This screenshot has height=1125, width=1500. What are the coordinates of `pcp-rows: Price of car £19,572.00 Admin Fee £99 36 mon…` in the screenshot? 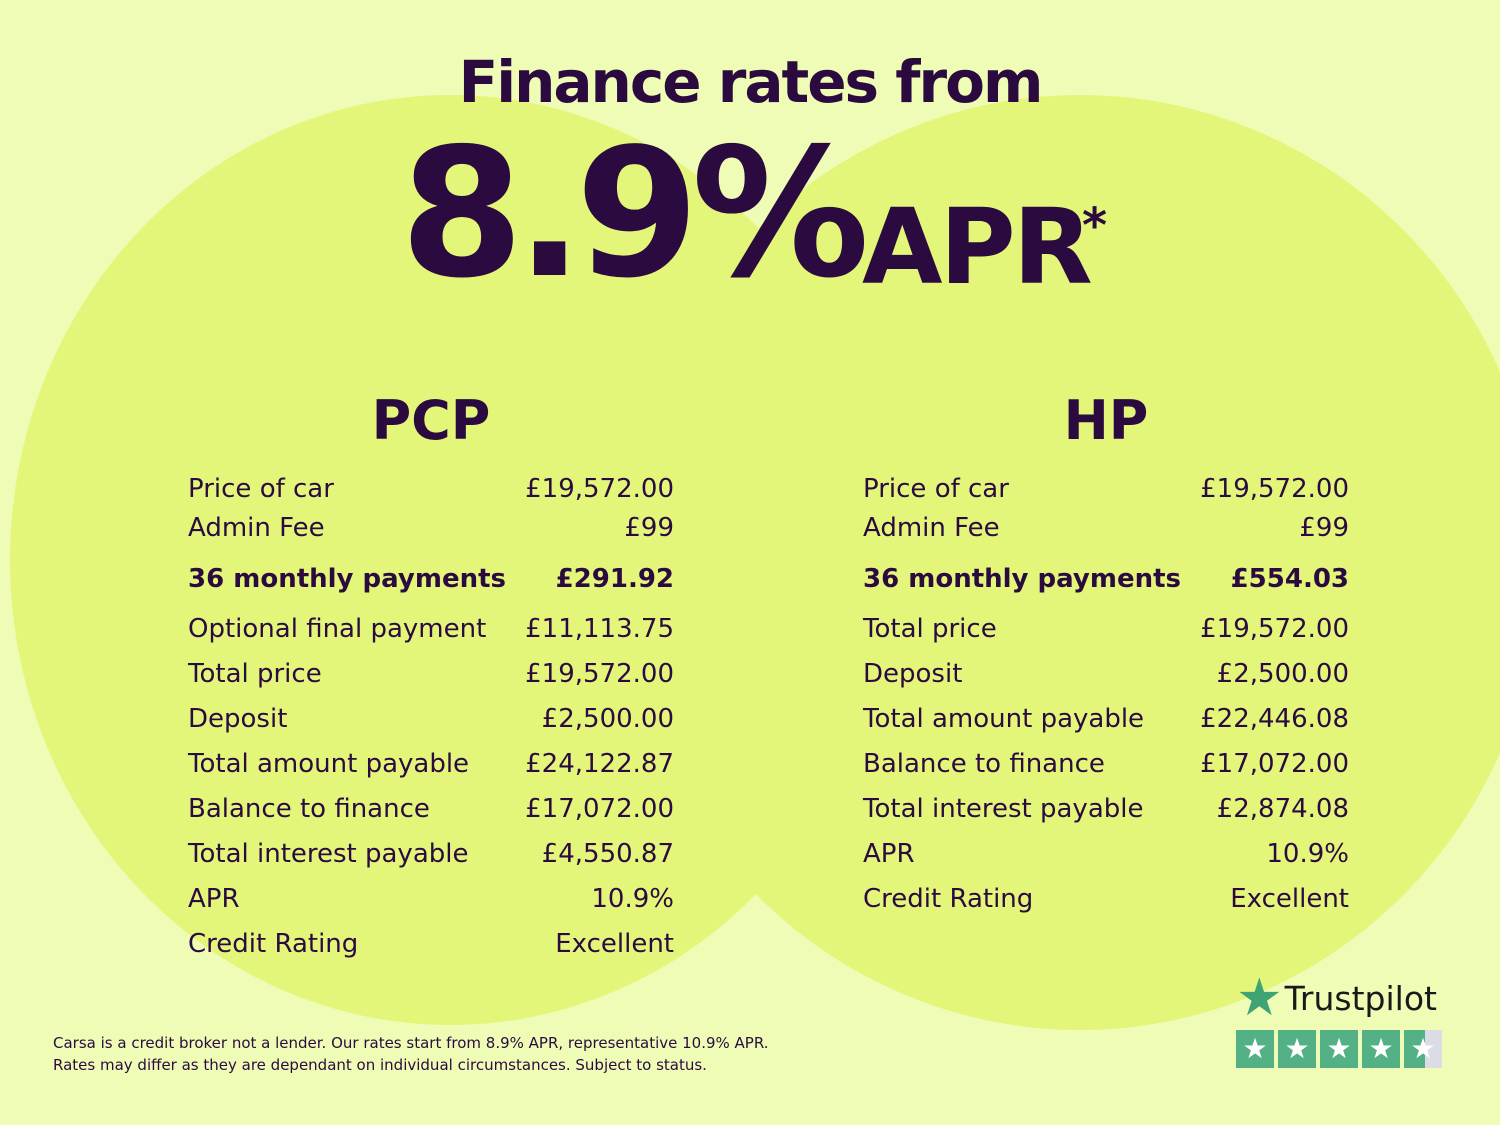 It's located at (431, 719).